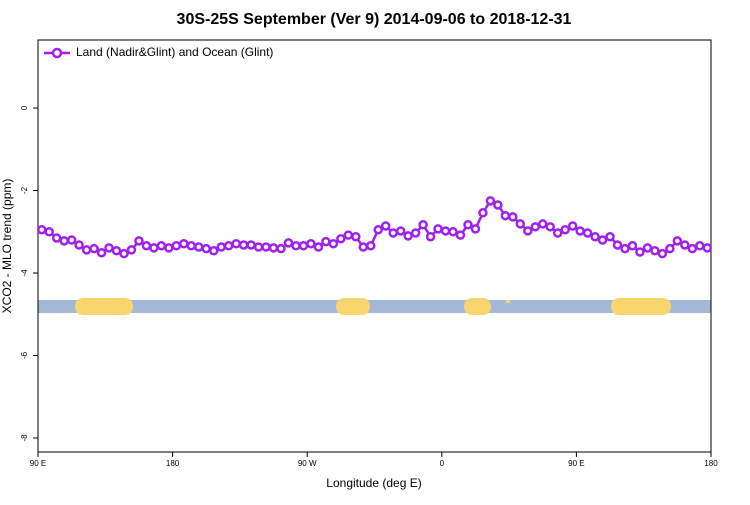 The image size is (750, 505). What do you see at coordinates (24, 273) in the screenshot?
I see `y-tick-label: -4` at bounding box center [24, 273].